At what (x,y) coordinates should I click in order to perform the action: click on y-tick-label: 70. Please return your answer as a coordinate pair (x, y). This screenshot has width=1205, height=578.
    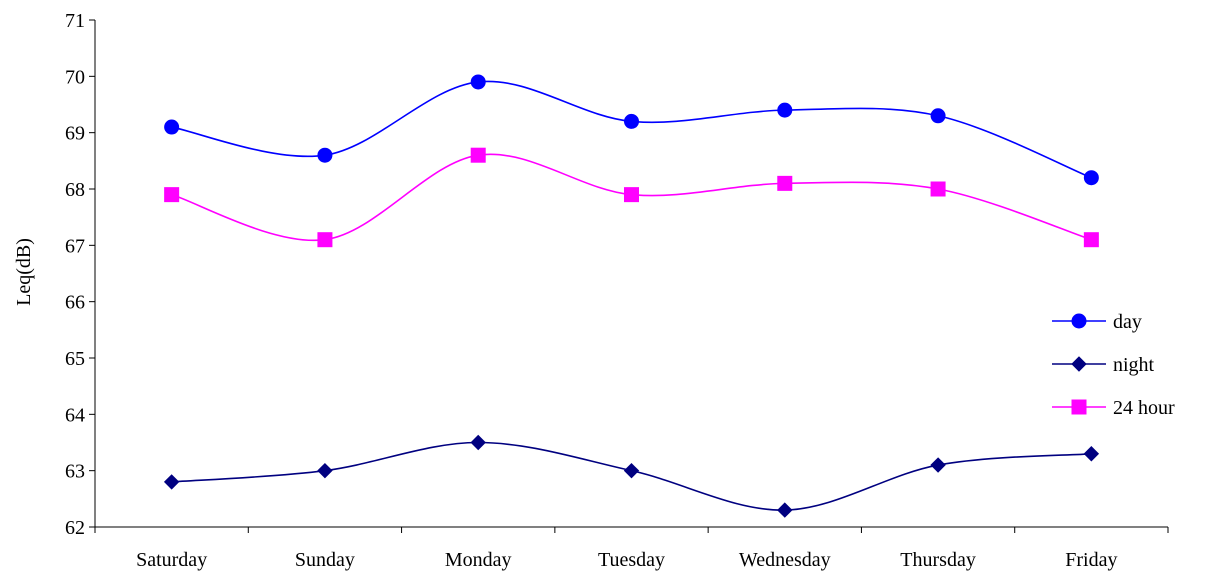
    Looking at the image, I should click on (75, 77).